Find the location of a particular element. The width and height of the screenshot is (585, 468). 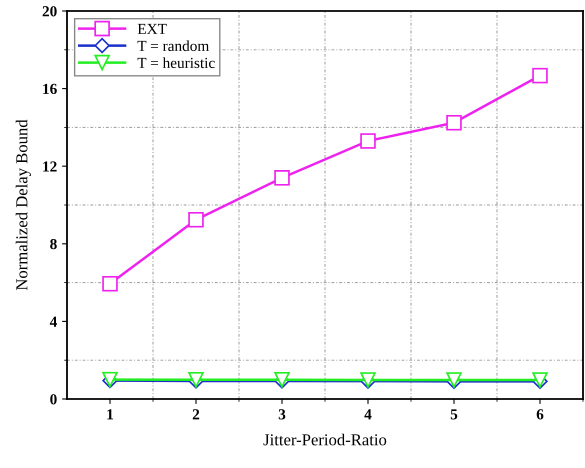

y-tick-label: 16 is located at coordinates (50, 89).